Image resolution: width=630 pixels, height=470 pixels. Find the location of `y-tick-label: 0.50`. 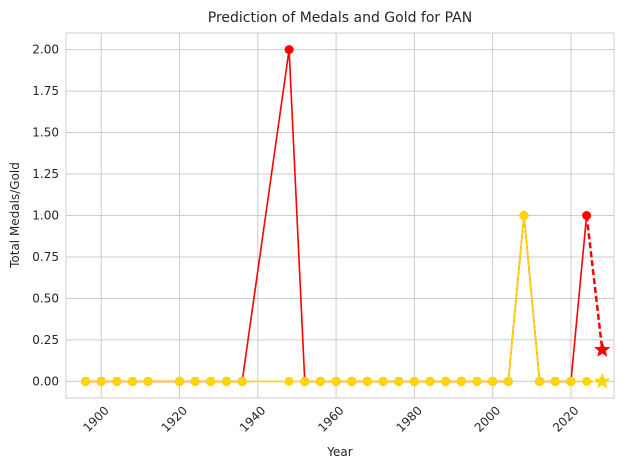

y-tick-label: 0.50 is located at coordinates (45, 298).